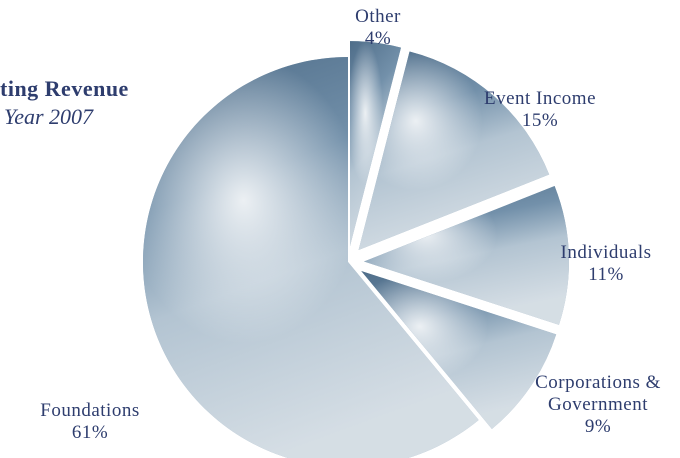 The image size is (680, 458). Describe the element at coordinates (606, 252) in the screenshot. I see `slice-category: Individuals` at that location.